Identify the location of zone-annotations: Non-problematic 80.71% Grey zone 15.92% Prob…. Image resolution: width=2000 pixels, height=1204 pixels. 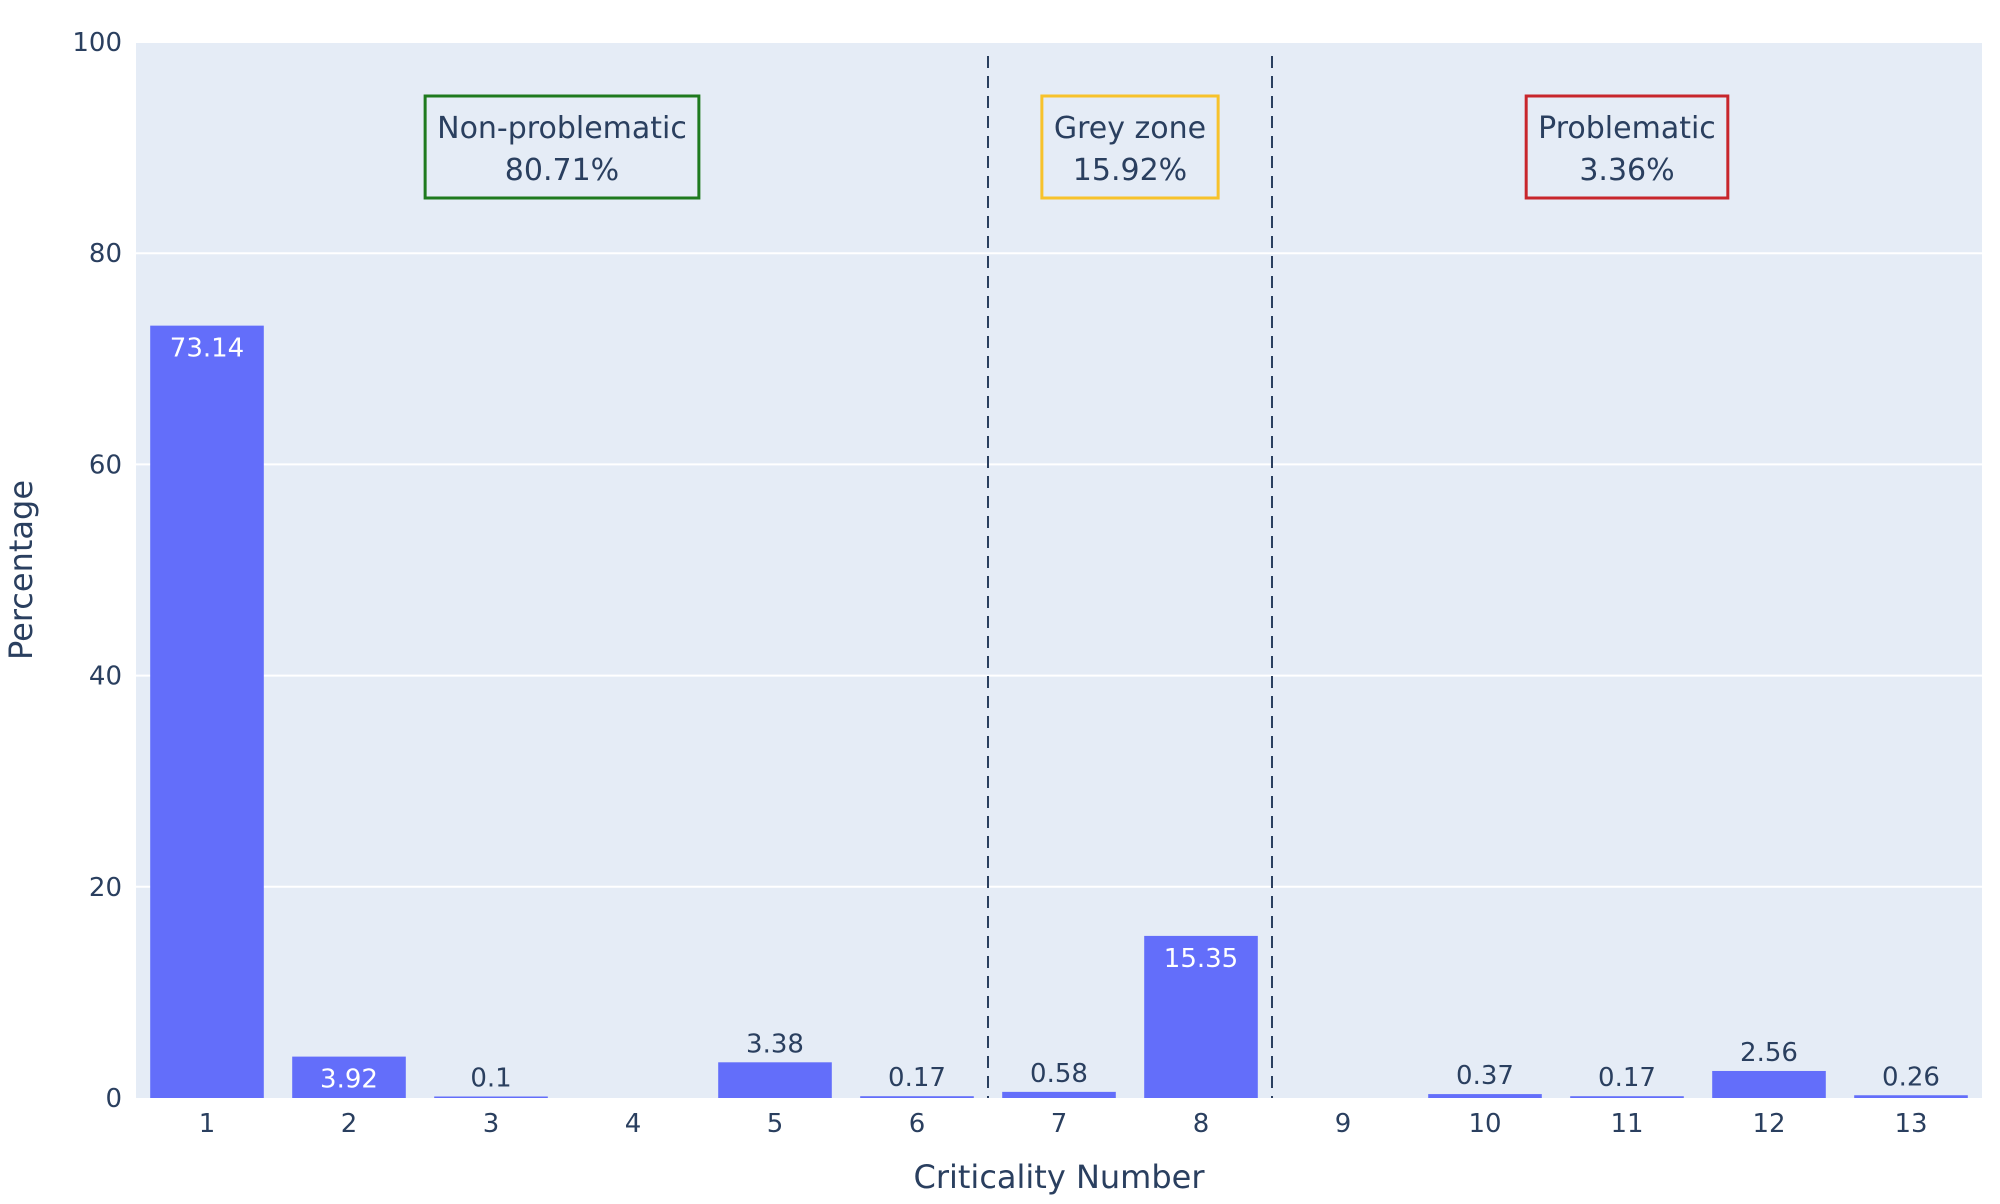
(1076, 147).